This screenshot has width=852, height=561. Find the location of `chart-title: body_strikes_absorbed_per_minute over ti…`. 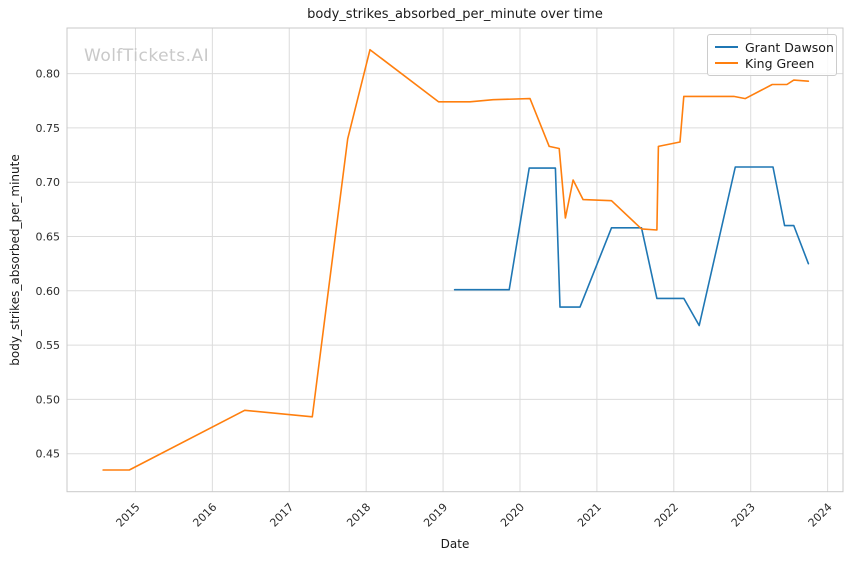

chart-title: body_strikes_absorbed_per_minute over ti… is located at coordinates (455, 14).